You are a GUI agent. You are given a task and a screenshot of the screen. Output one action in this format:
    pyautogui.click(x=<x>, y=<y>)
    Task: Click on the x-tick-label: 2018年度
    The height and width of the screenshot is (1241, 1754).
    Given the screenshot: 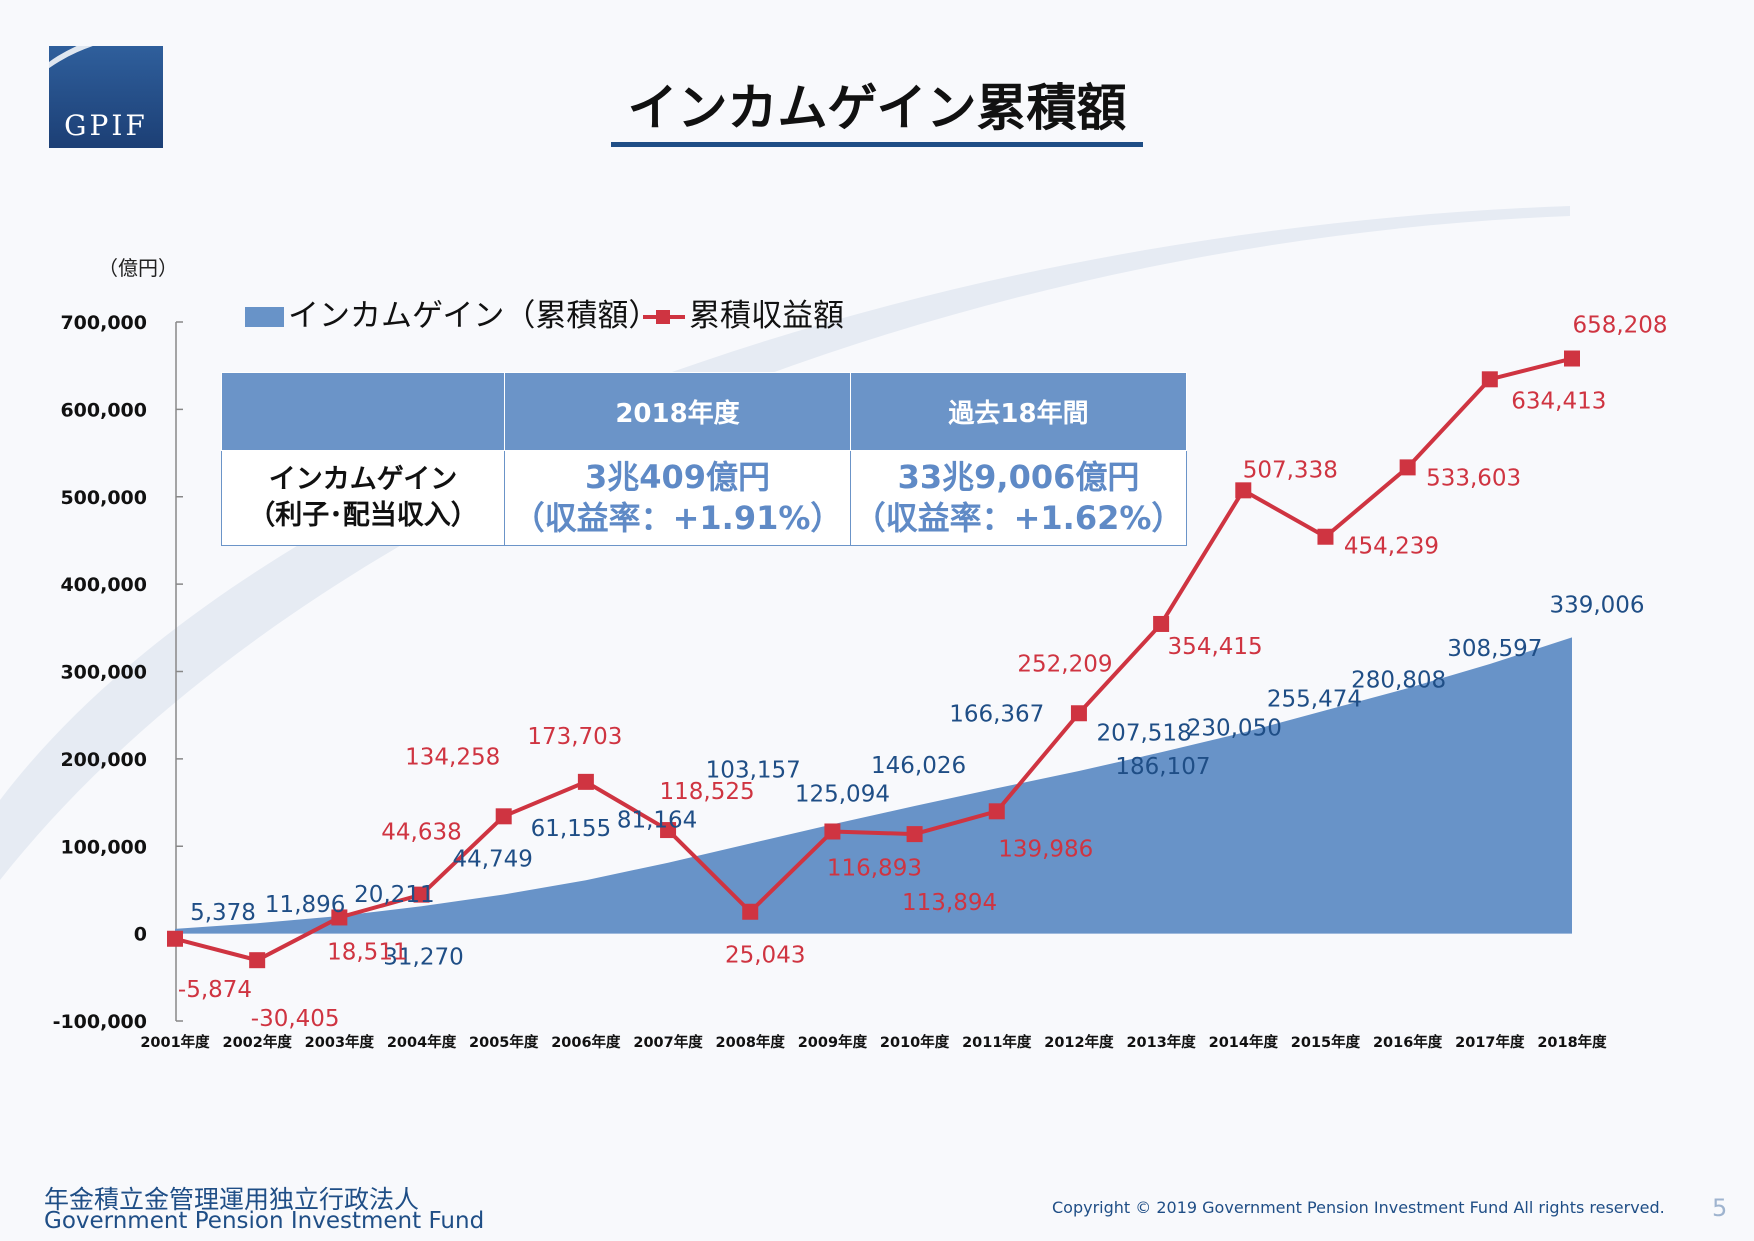 What is the action you would take?
    pyautogui.click(x=1572, y=1042)
    